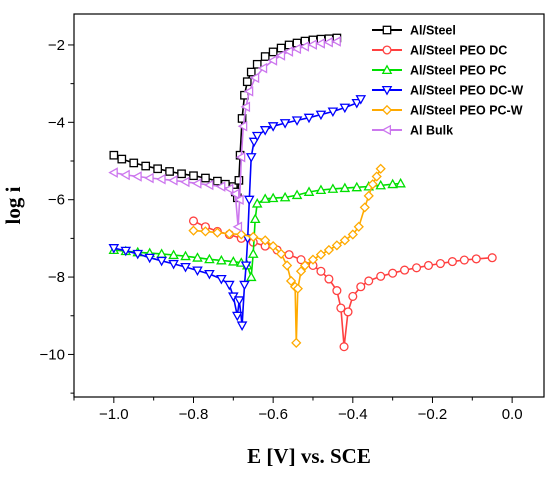 The image size is (550, 477). I want to click on y-axis-title: log i, so click(13, 205).